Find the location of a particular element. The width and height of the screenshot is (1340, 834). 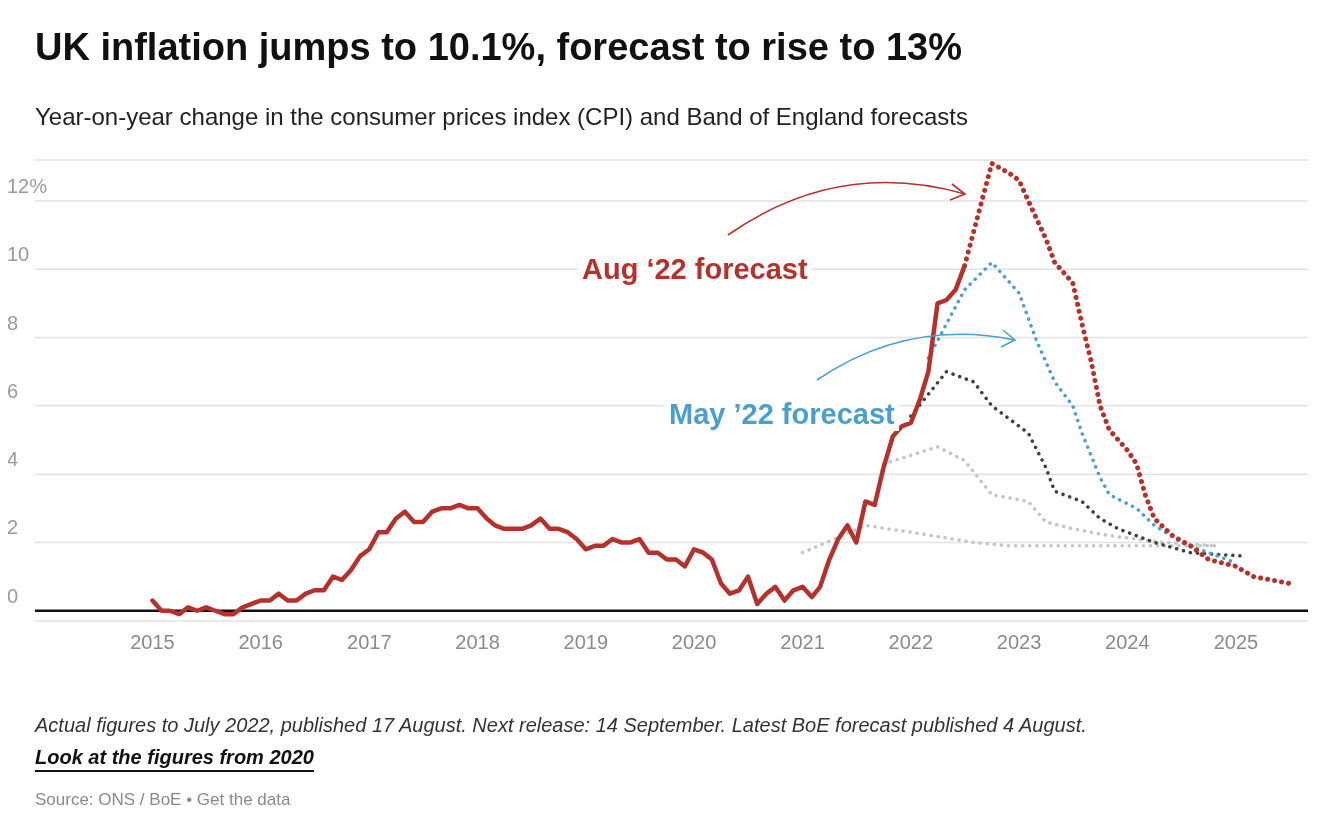

text: Actual figures to July 2022, published 17 August. Next release: 14 September. Latest BoE forecast published 4 August. is located at coordinates (561, 725).